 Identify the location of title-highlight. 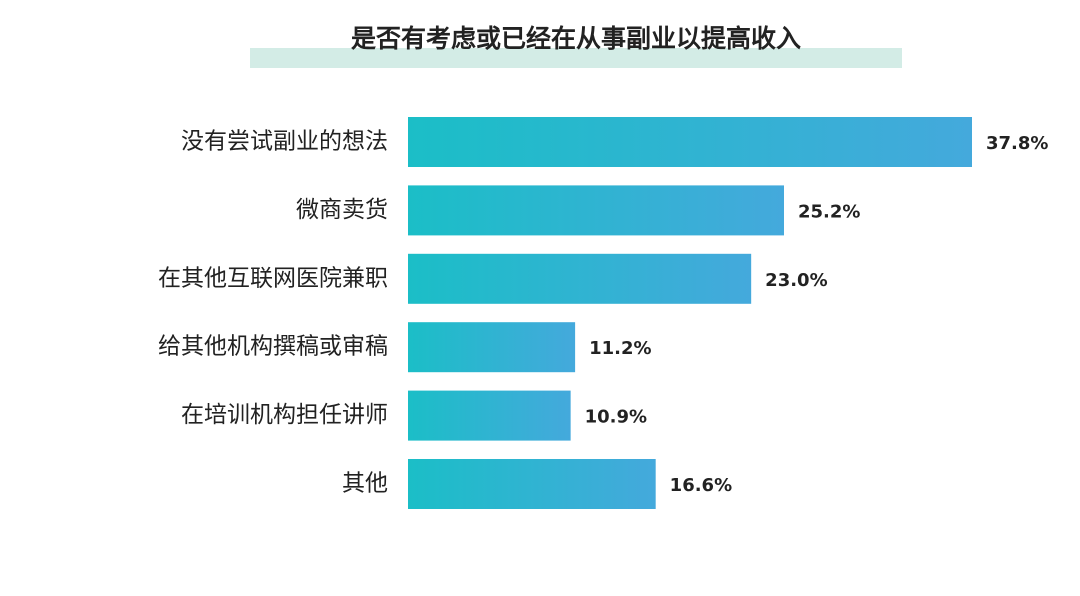
(576, 58).